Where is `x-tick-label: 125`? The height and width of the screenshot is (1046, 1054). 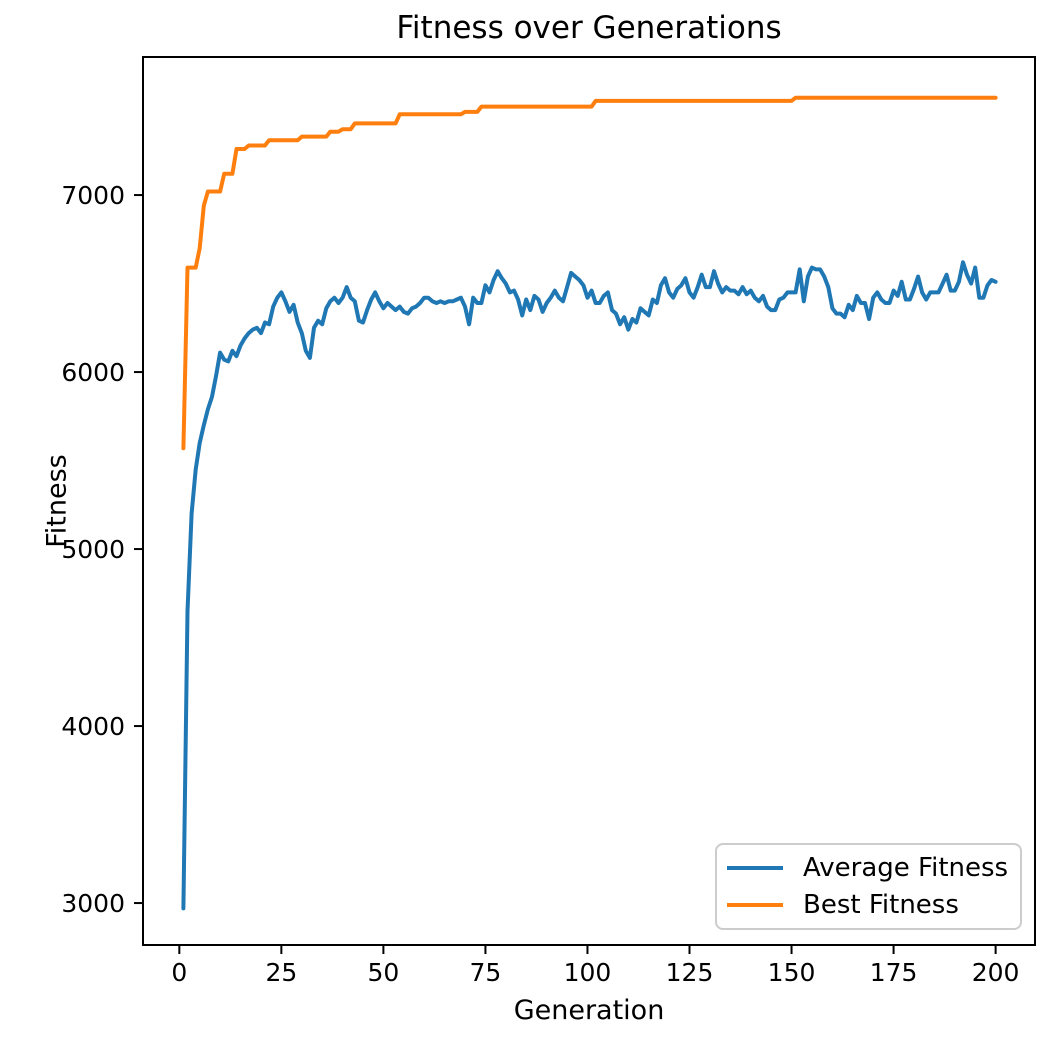 x-tick-label: 125 is located at coordinates (689, 972).